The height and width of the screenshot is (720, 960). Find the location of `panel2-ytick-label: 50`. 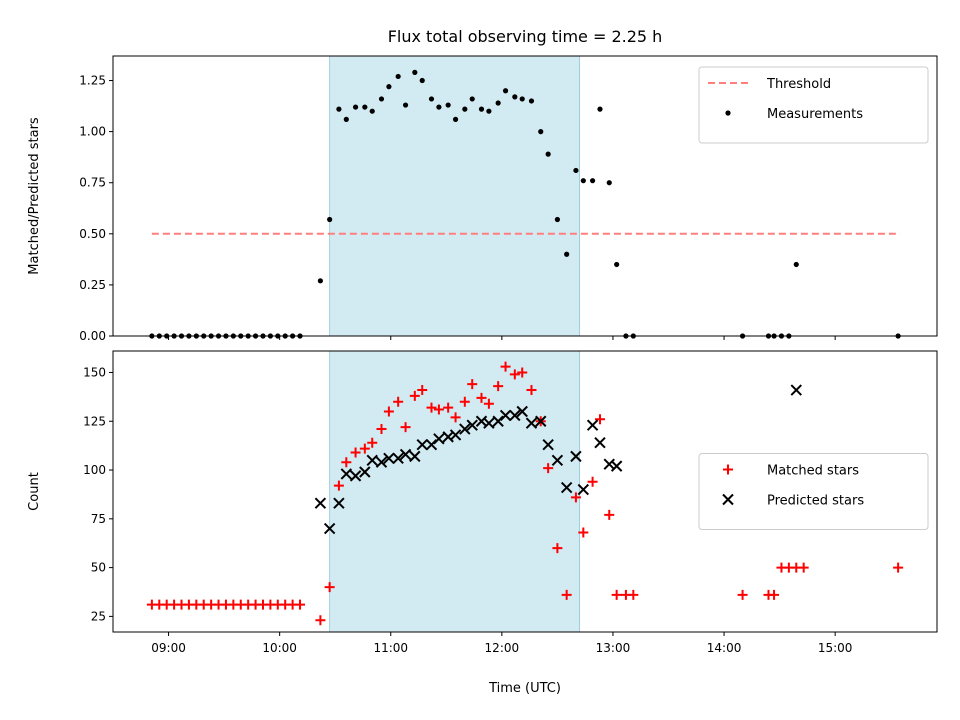

panel2-ytick-label: 50 is located at coordinates (98, 568).